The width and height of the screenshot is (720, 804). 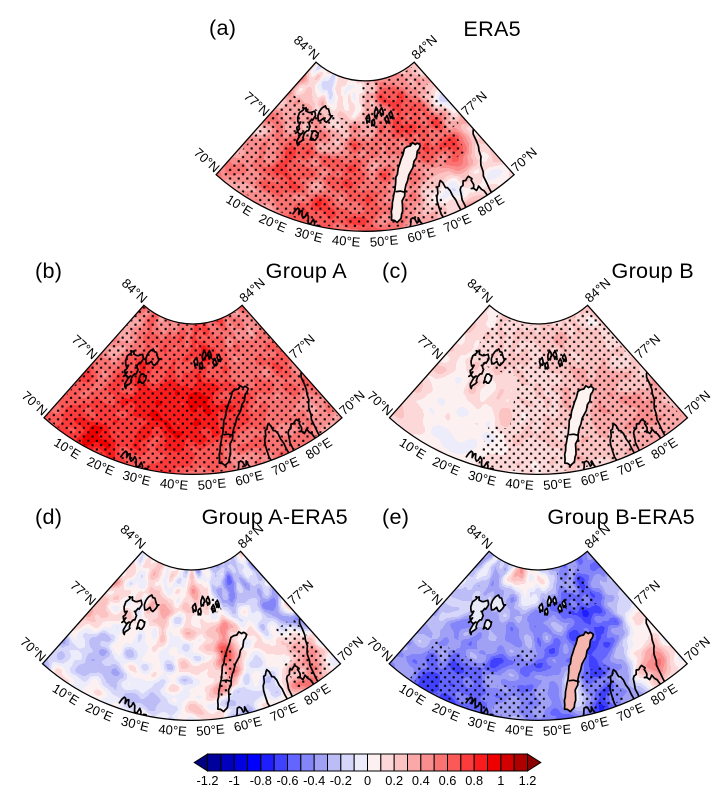 I want to click on svg-text: 0.4, so click(x=421, y=780).